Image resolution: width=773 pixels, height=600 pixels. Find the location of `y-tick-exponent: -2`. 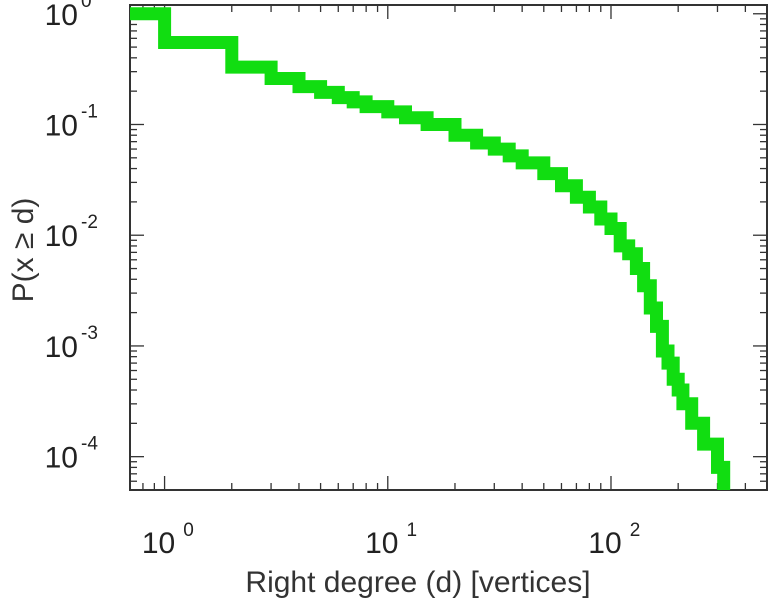

y-tick-exponent: -2 is located at coordinates (89, 222).